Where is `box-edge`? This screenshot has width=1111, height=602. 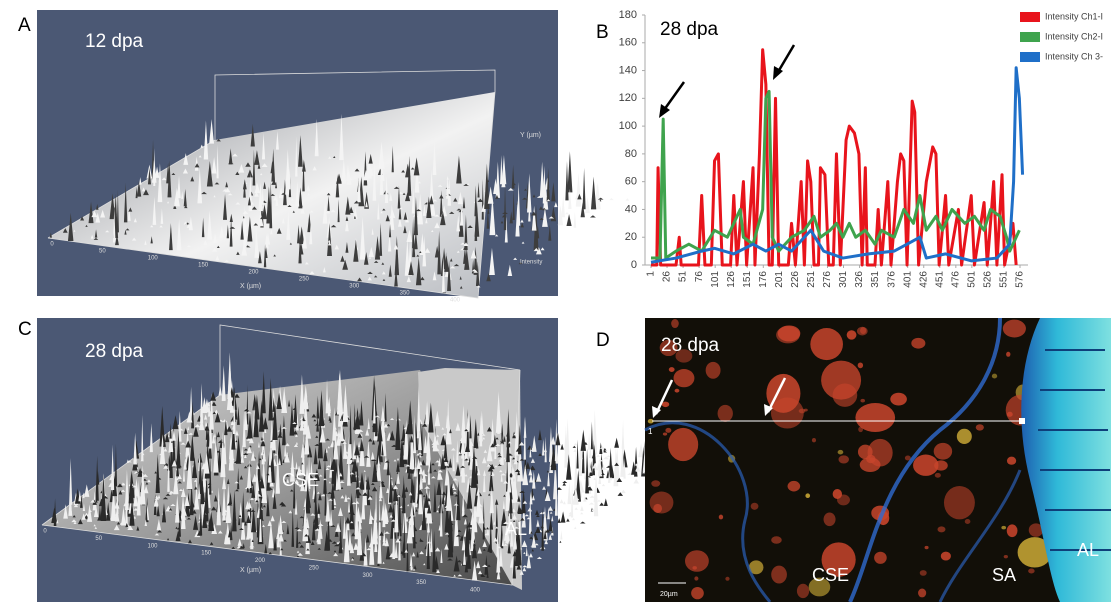
box-edge is located at coordinates (271, 195).